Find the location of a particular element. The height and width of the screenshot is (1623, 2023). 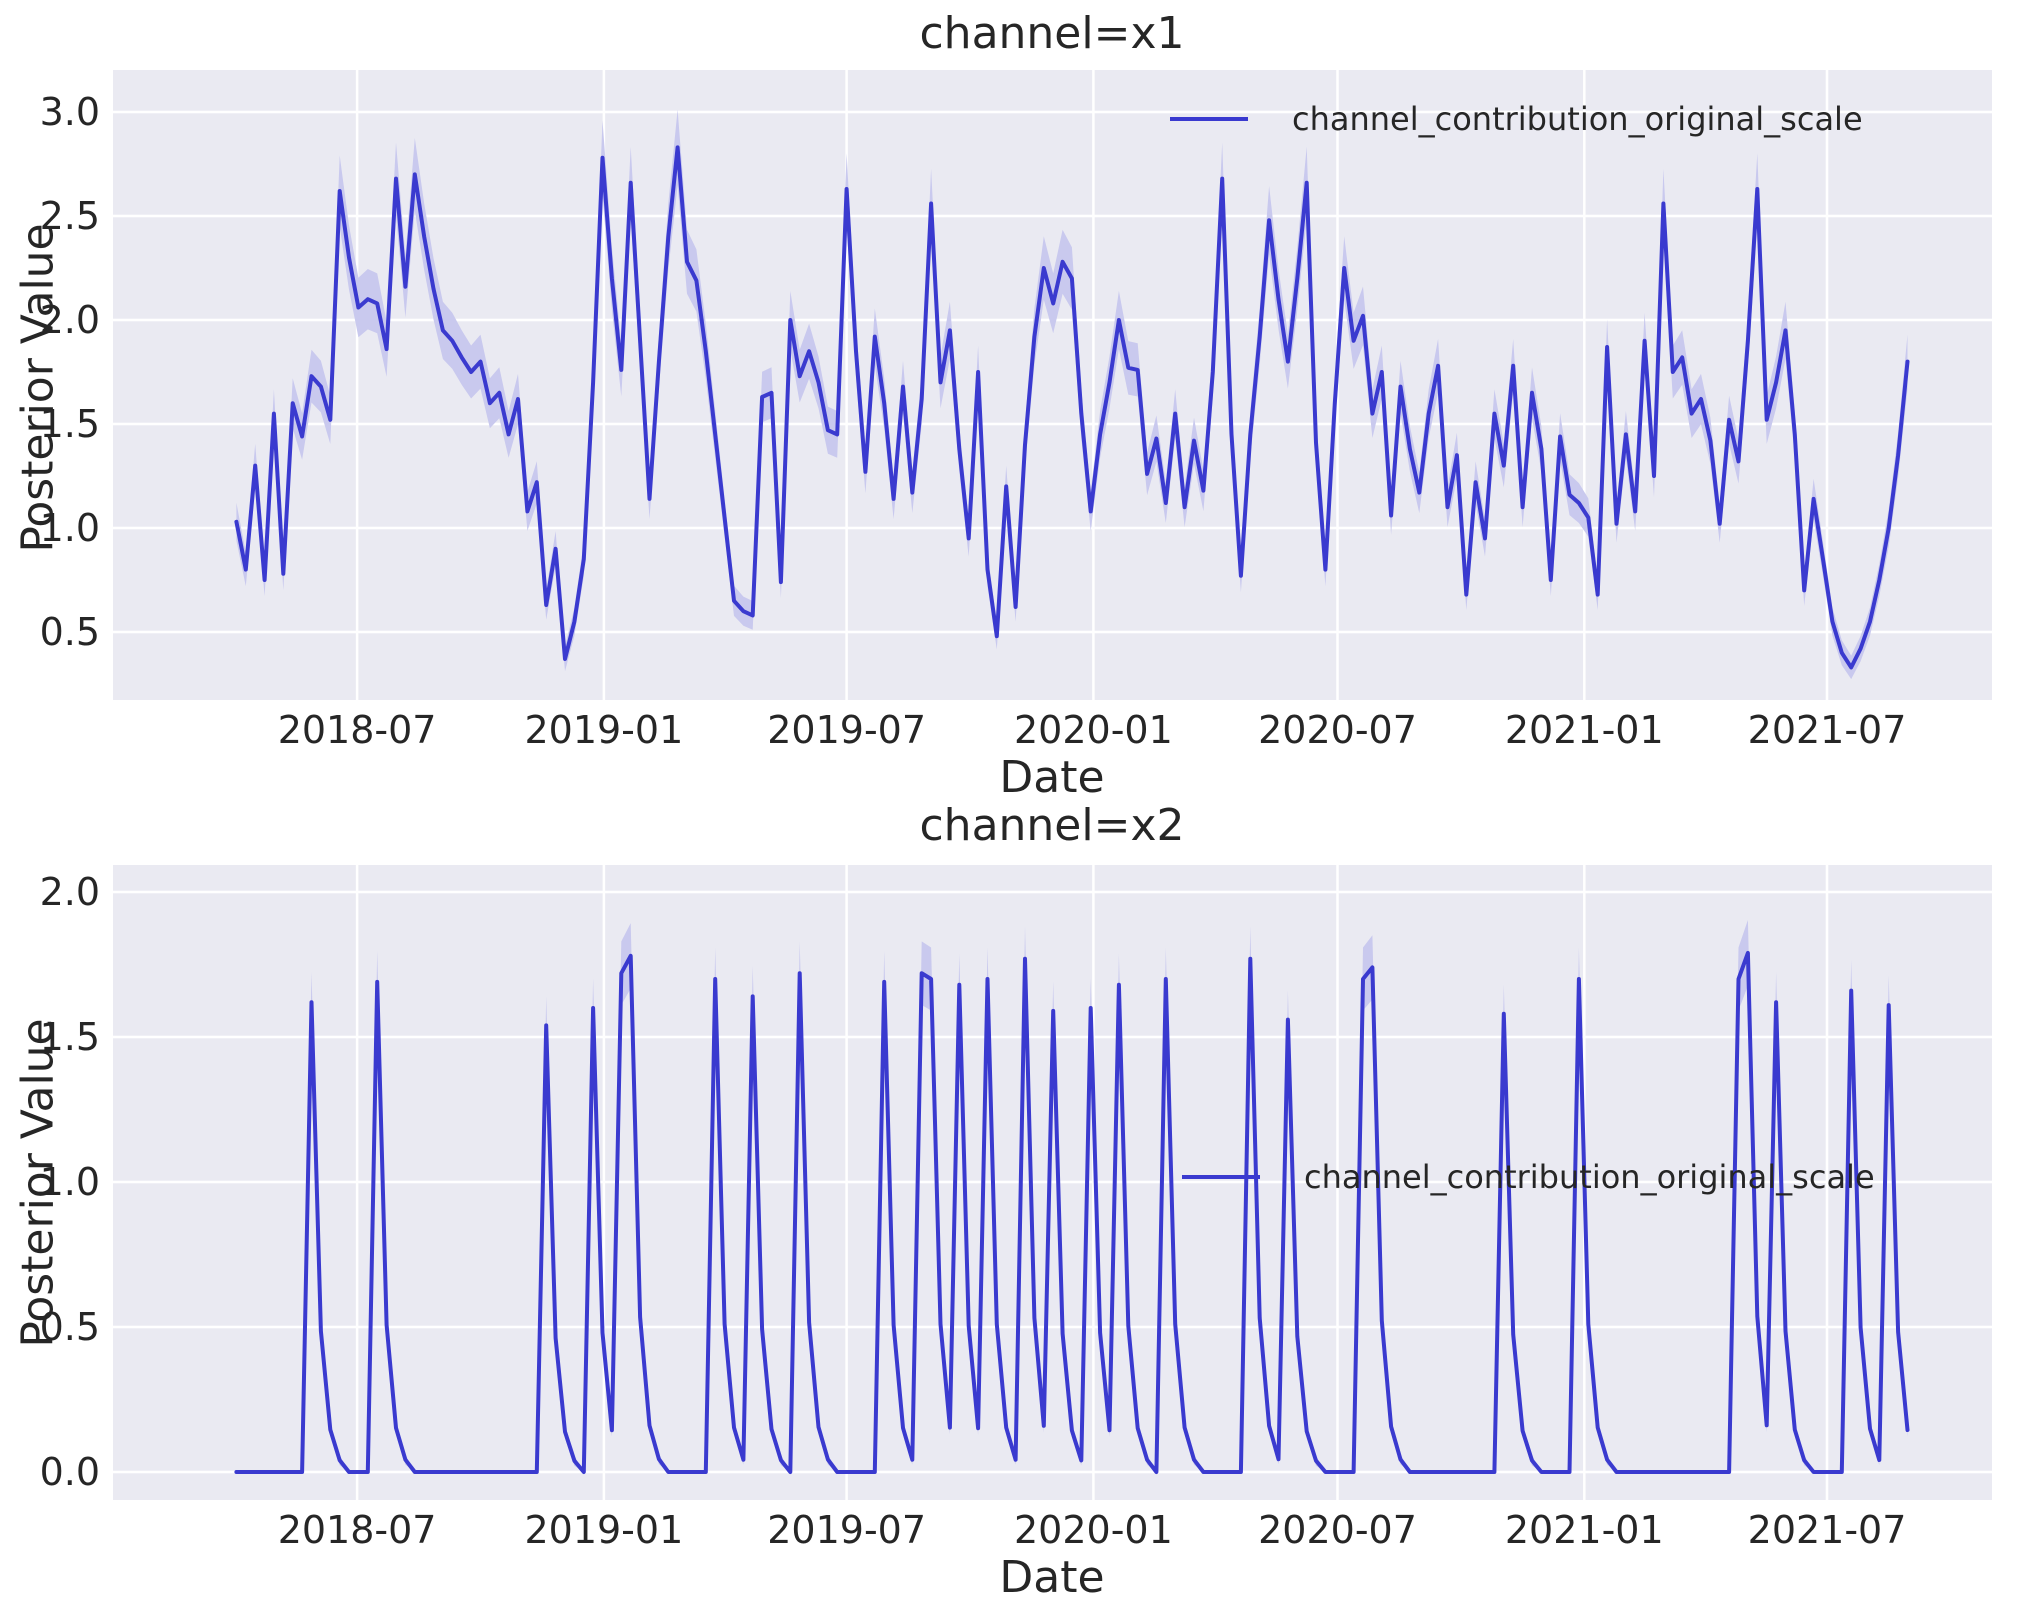

x1-y-tick-label: 0.5 is located at coordinates (69, 632).